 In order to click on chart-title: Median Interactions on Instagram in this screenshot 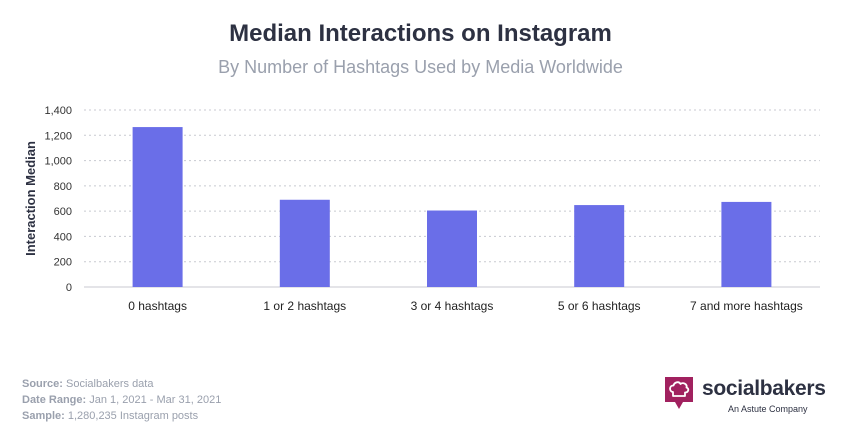, I will do `click(420, 33)`.